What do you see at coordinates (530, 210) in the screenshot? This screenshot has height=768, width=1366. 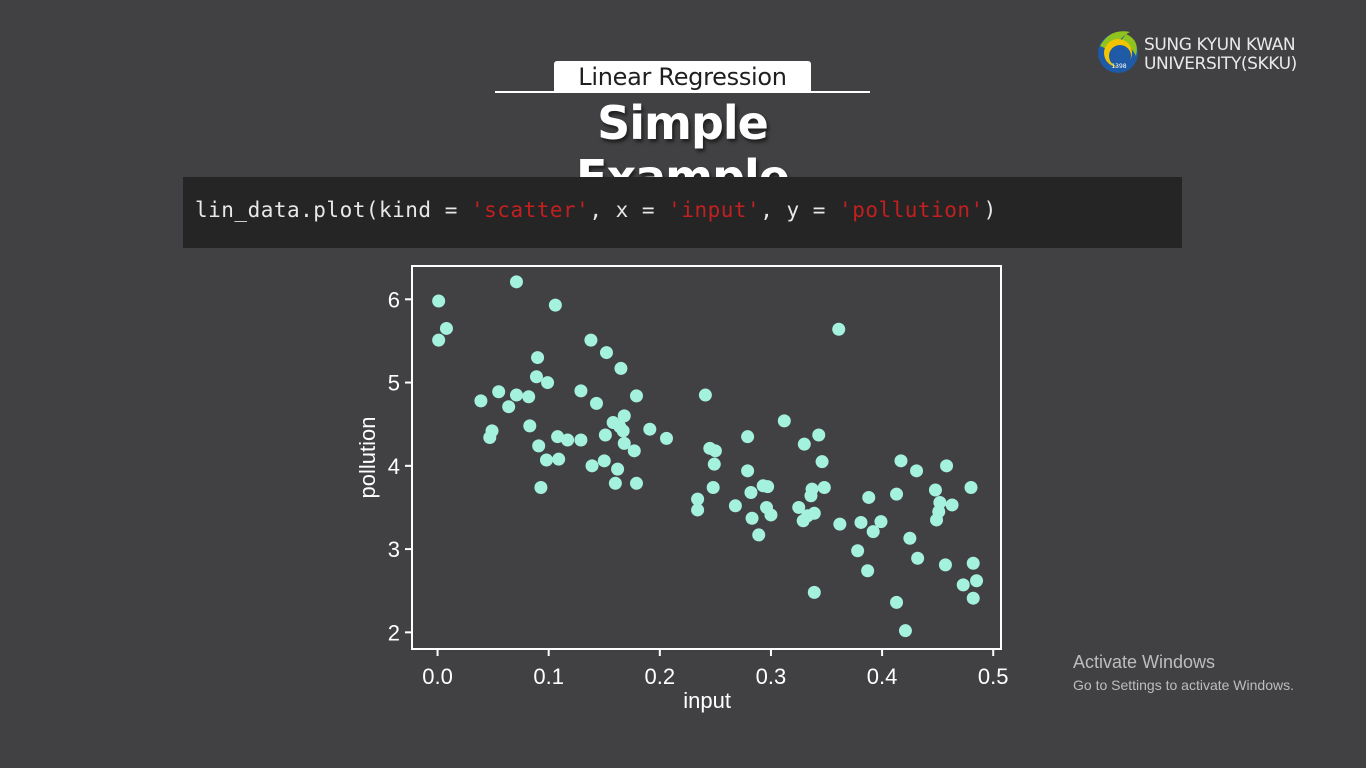 I see `code-string-literal: 'scatter'` at bounding box center [530, 210].